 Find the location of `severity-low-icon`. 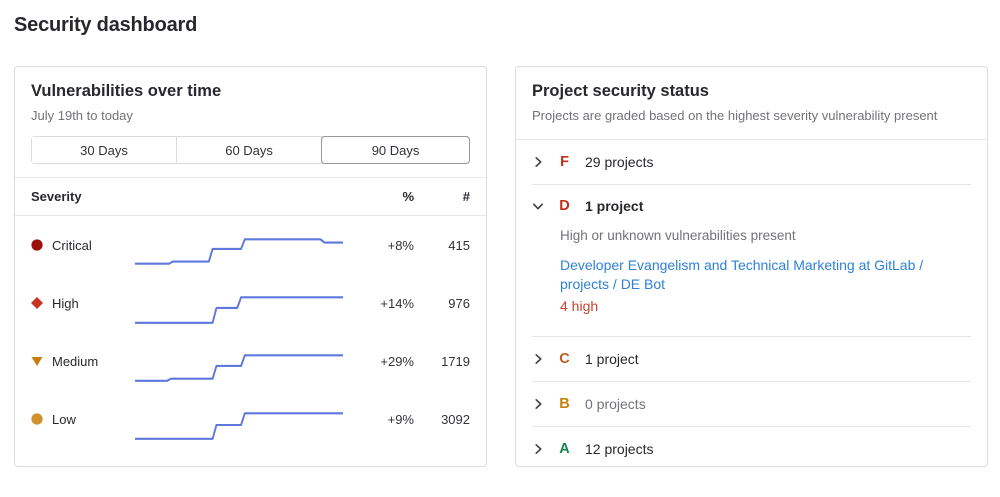

severity-low-icon is located at coordinates (37, 419).